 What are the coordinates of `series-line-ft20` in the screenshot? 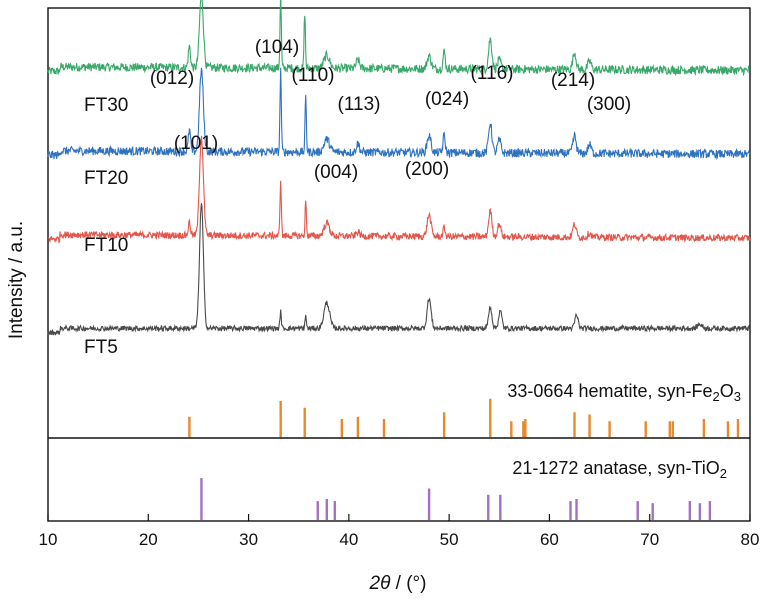 It's located at (399, 114).